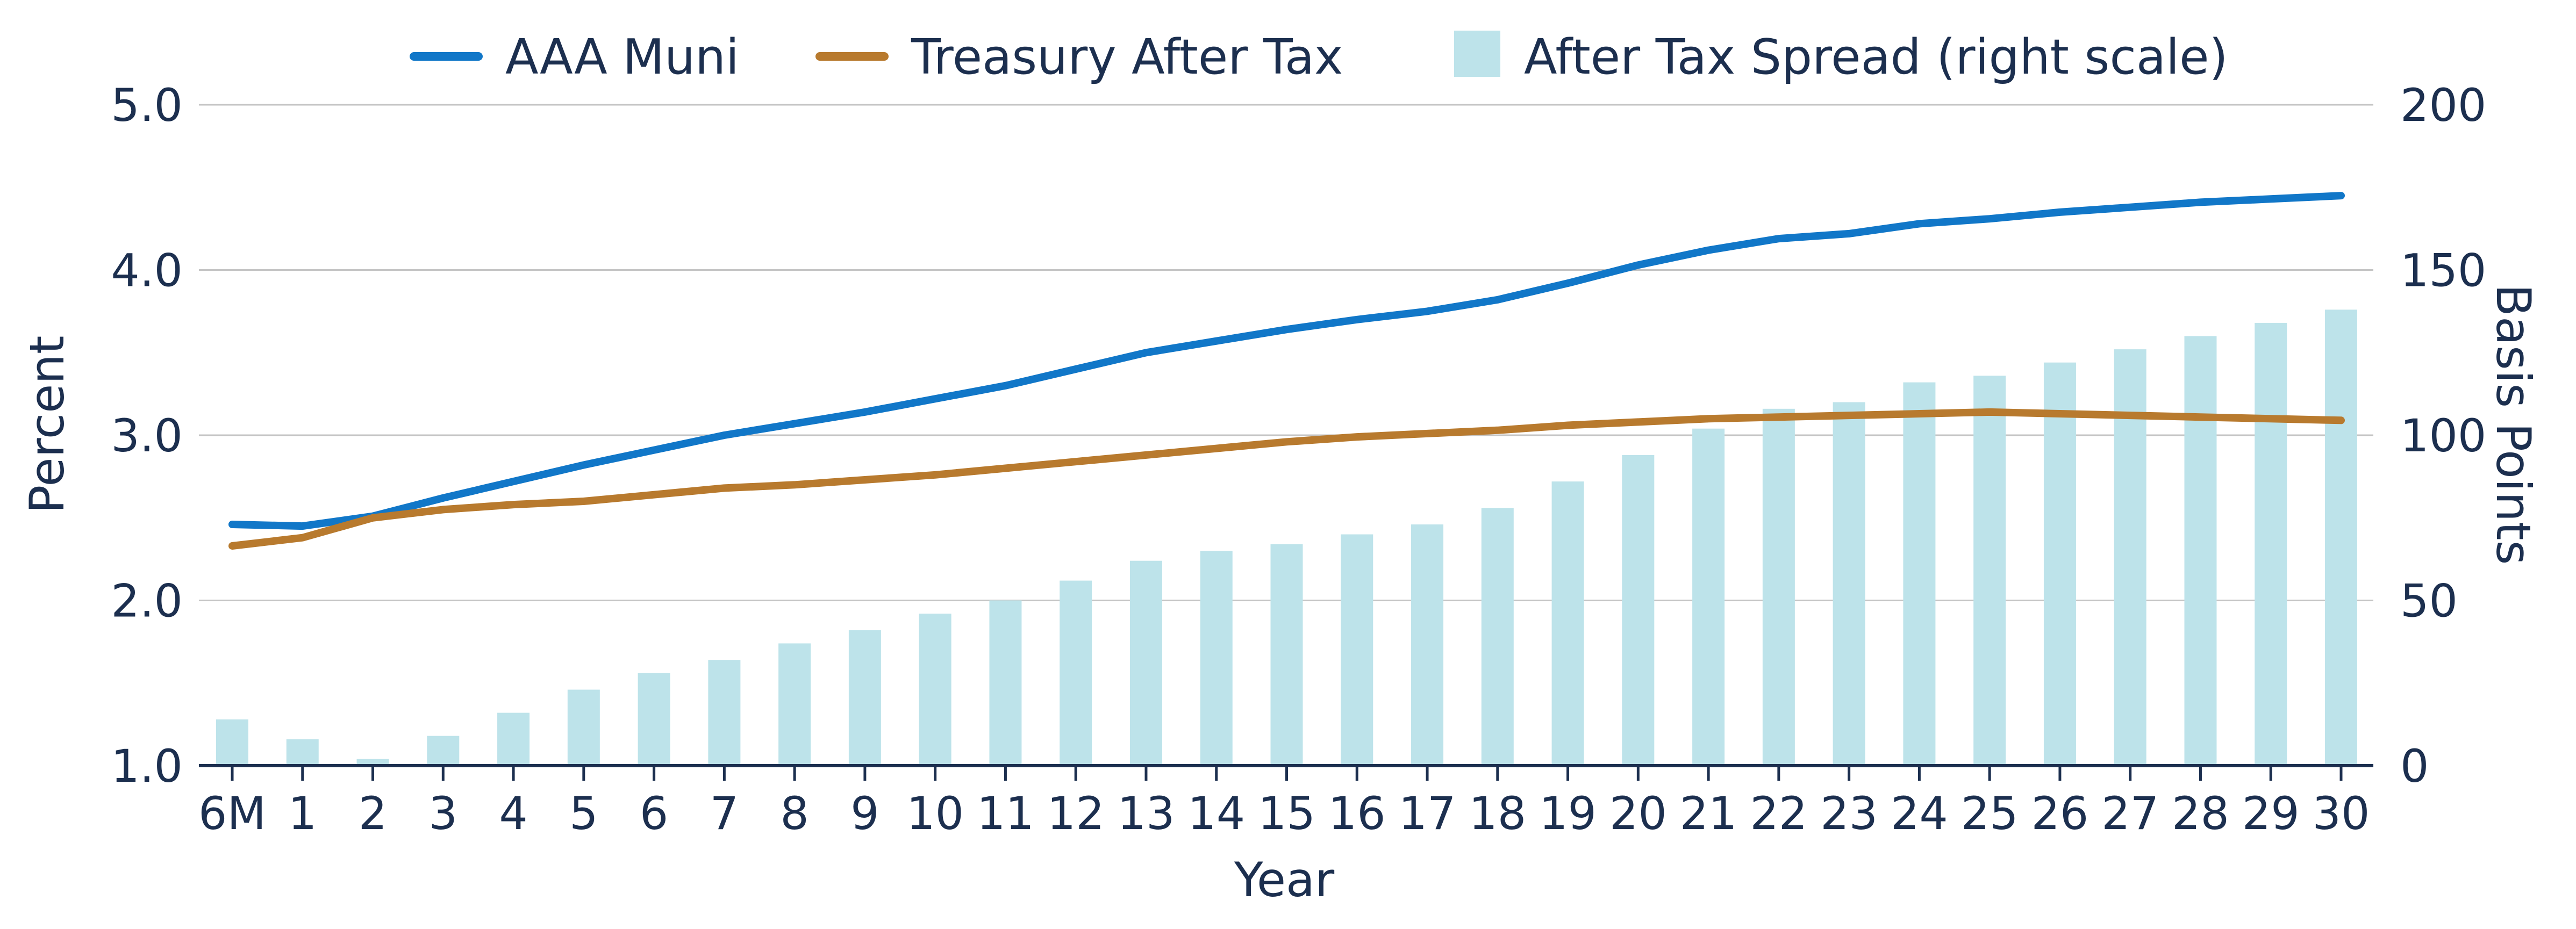 Image resolution: width=2576 pixels, height=929 pixels. Describe the element at coordinates (1127, 57) in the screenshot. I see `legend-label: Treasury After Tax` at that location.